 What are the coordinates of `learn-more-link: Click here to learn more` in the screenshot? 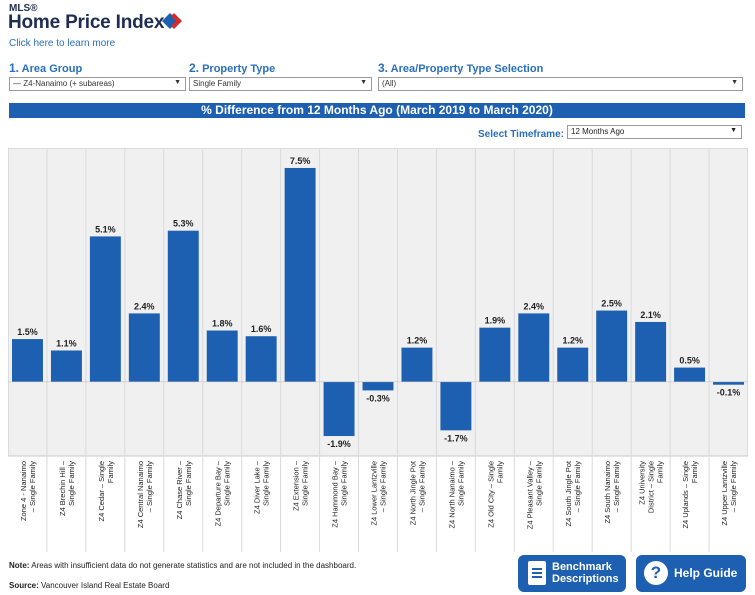 It's located at (62, 43).